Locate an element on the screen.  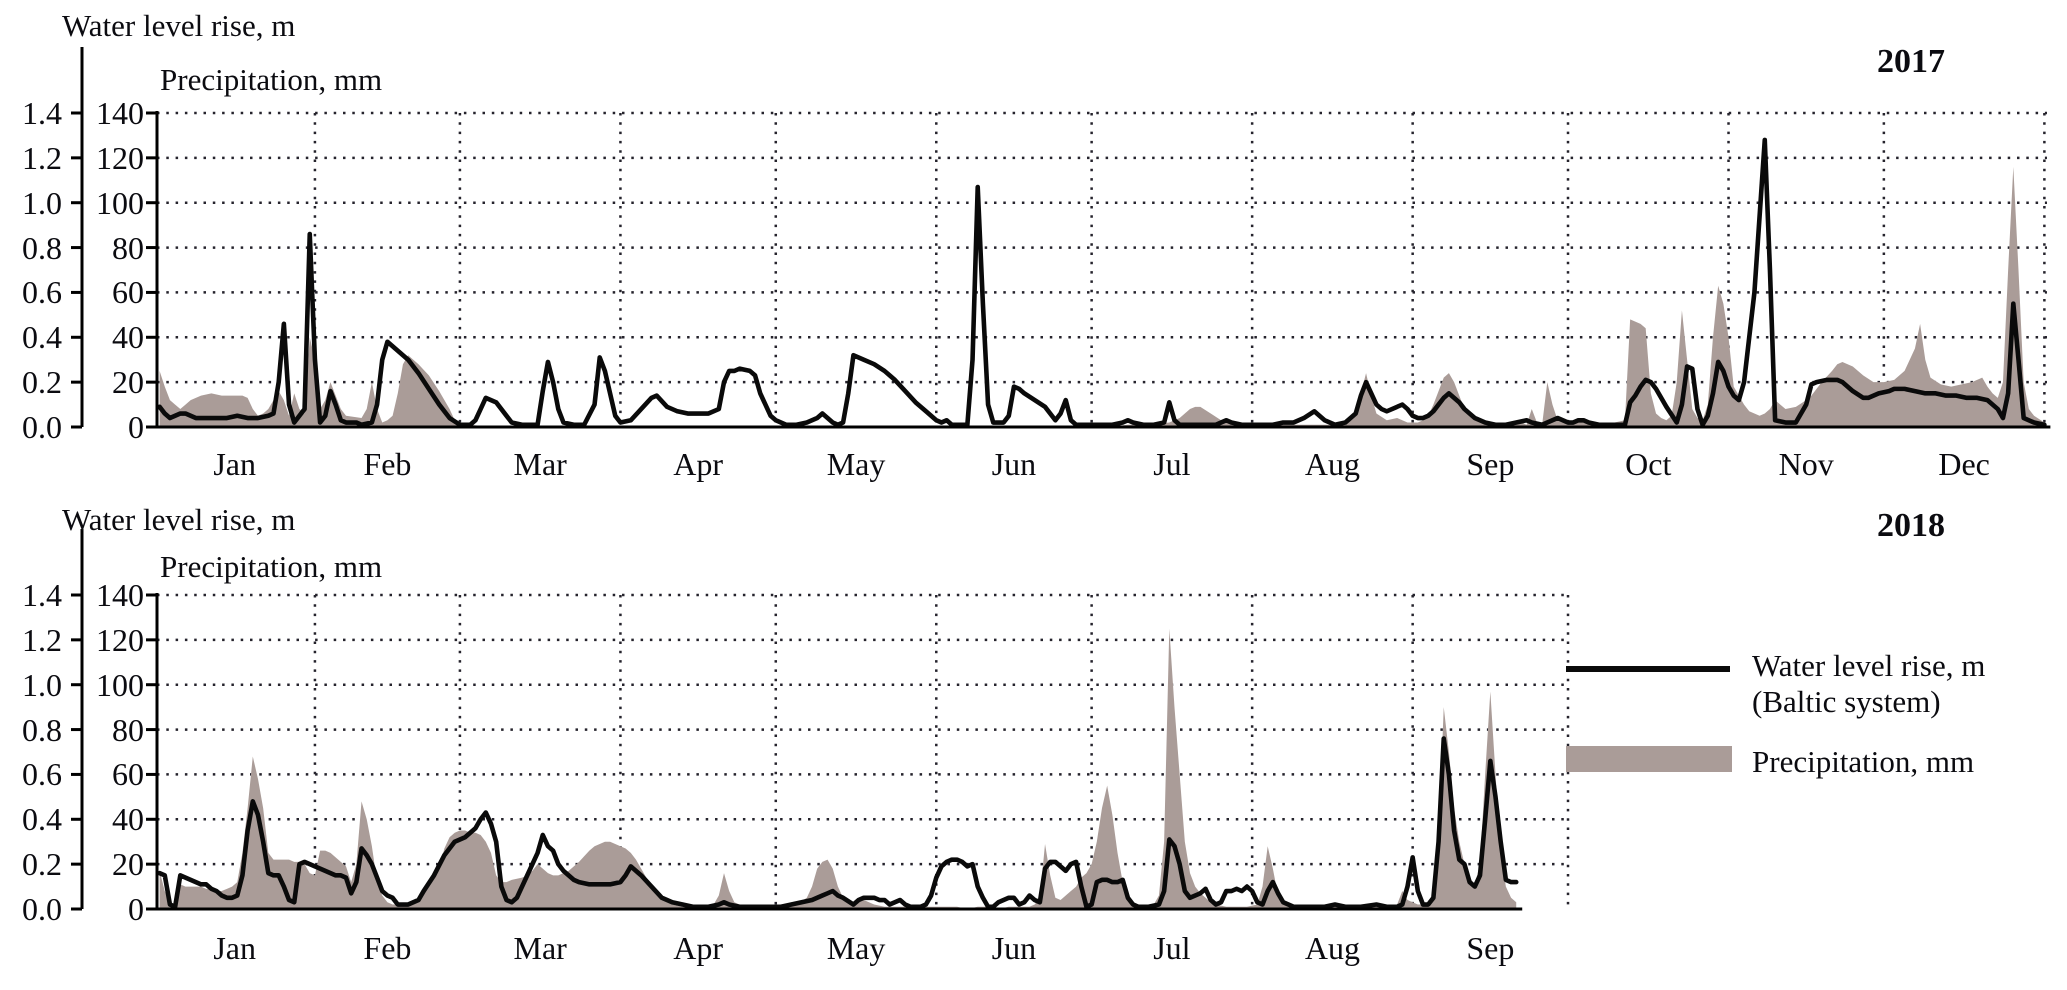
precip-tick-label-2018-100: 100 is located at coordinates (120, 684).